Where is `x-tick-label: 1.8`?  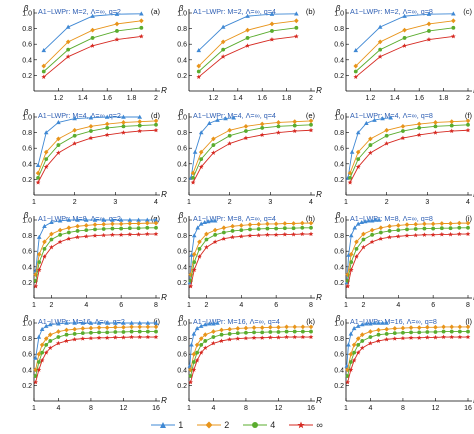 x-tick-label: 1.8 is located at coordinates (444, 98).